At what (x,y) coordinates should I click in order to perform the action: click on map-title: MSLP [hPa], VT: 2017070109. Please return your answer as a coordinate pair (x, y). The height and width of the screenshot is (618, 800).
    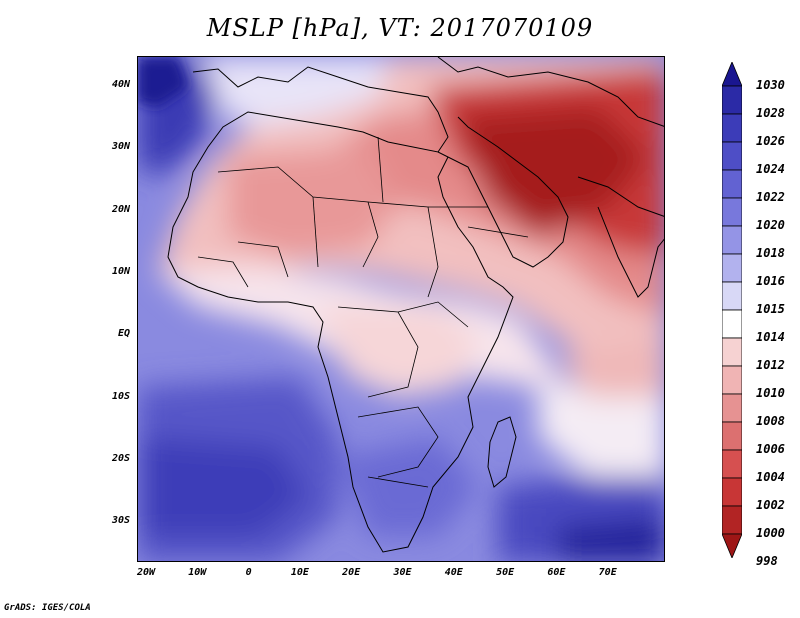
    Looking at the image, I should click on (400, 28).